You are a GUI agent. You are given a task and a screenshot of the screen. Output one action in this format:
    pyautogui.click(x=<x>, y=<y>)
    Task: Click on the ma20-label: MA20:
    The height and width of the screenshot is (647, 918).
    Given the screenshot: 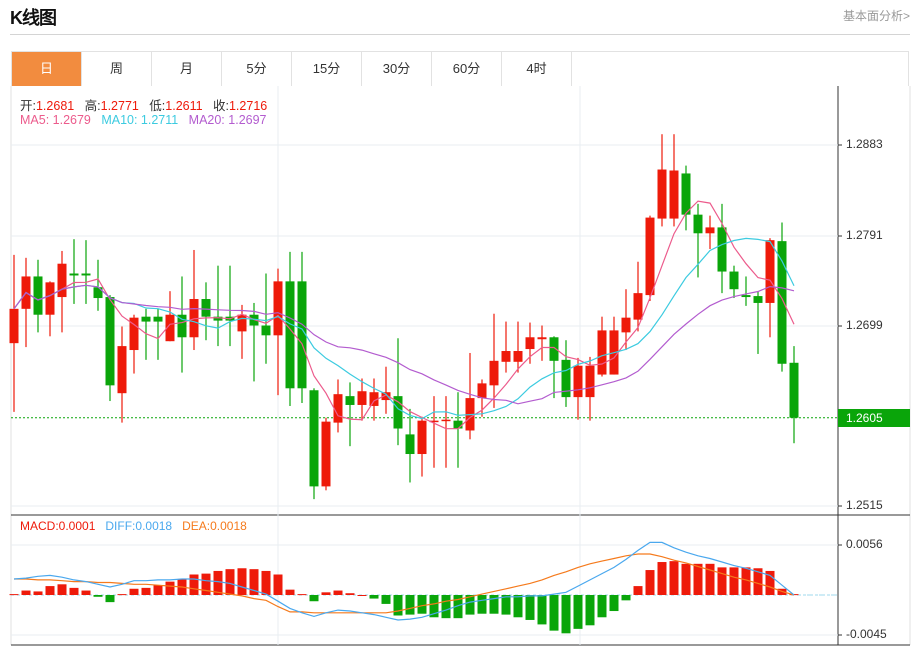 What is the action you would take?
    pyautogui.click(x=208, y=120)
    